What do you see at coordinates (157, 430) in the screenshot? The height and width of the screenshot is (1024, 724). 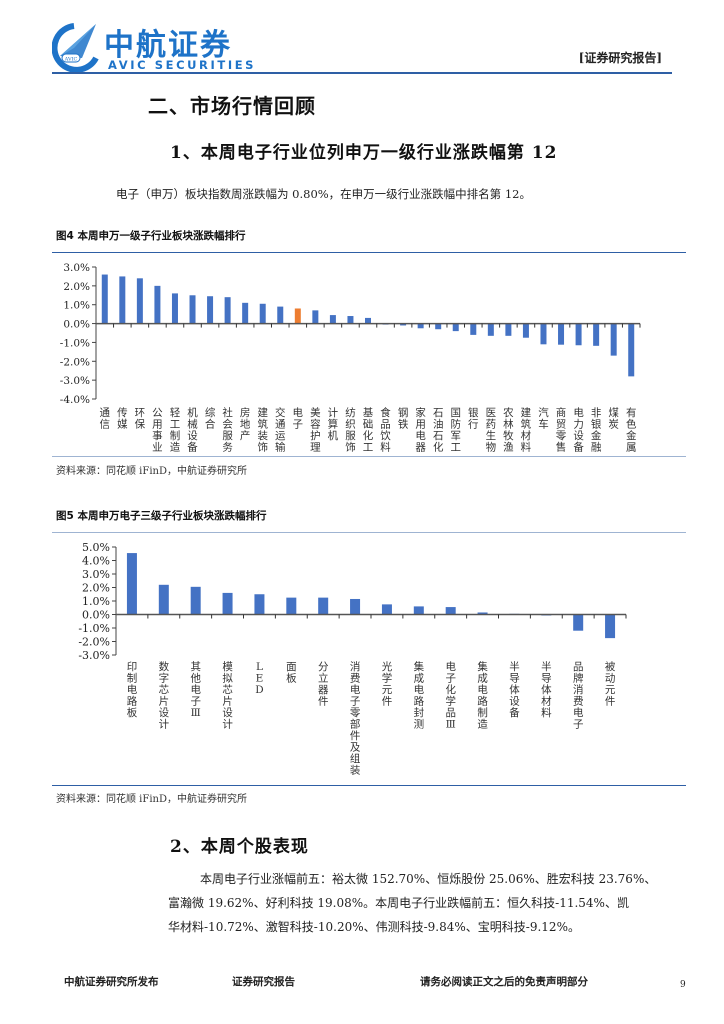 I see `x-category-label: 公用事业` at bounding box center [157, 430].